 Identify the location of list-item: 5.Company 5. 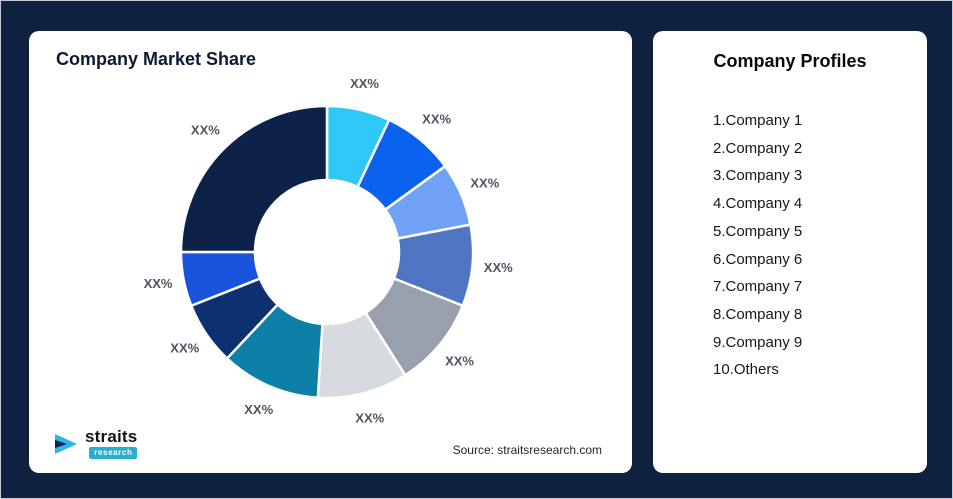
(758, 231).